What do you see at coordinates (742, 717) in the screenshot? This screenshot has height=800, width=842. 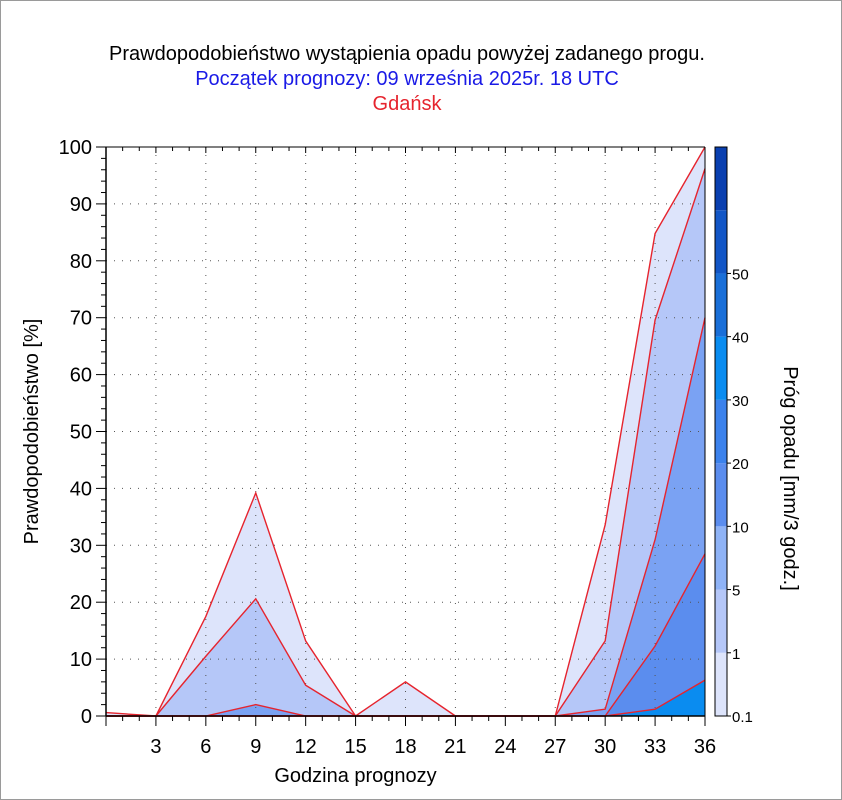 I see `colorbar-label-0: 0.1` at bounding box center [742, 717].